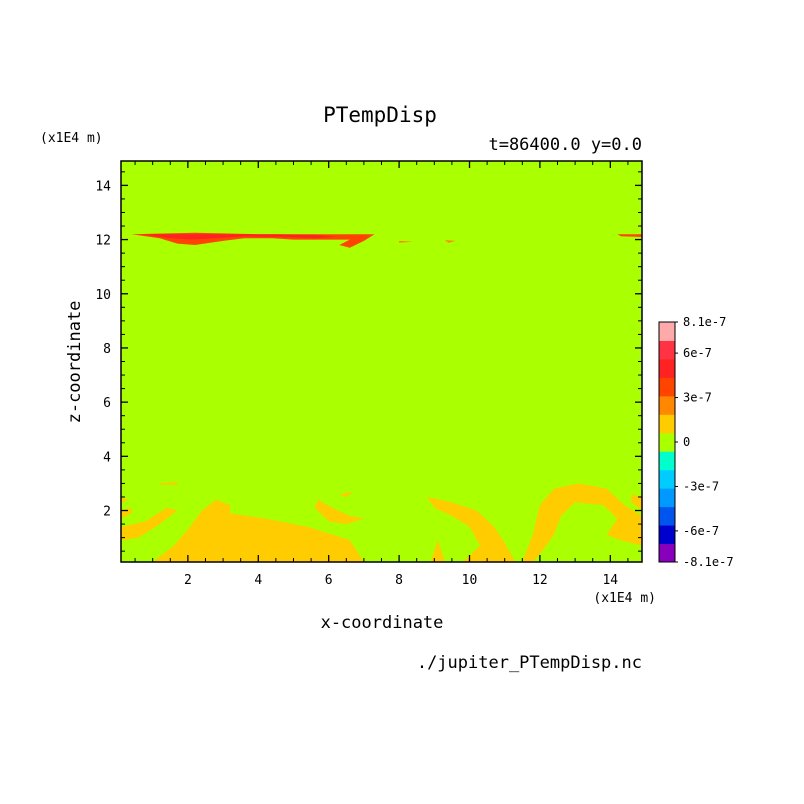  Describe the element at coordinates (624, 598) in the screenshot. I see `x-scale-label: (x1E4 m)` at that location.